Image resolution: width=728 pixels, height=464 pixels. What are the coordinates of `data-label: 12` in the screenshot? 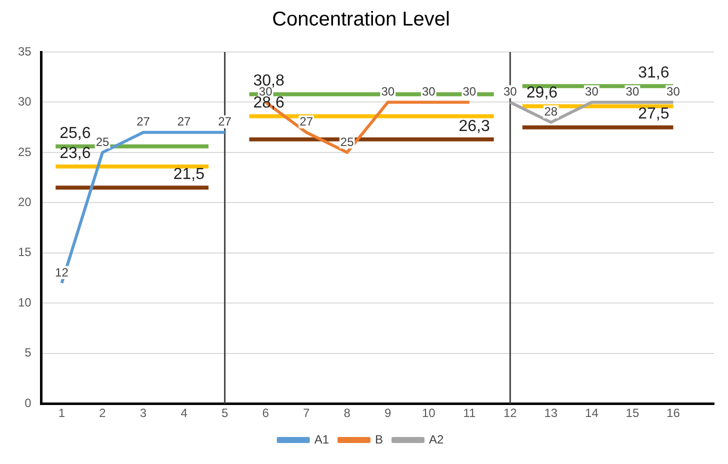 It's located at (62, 272).